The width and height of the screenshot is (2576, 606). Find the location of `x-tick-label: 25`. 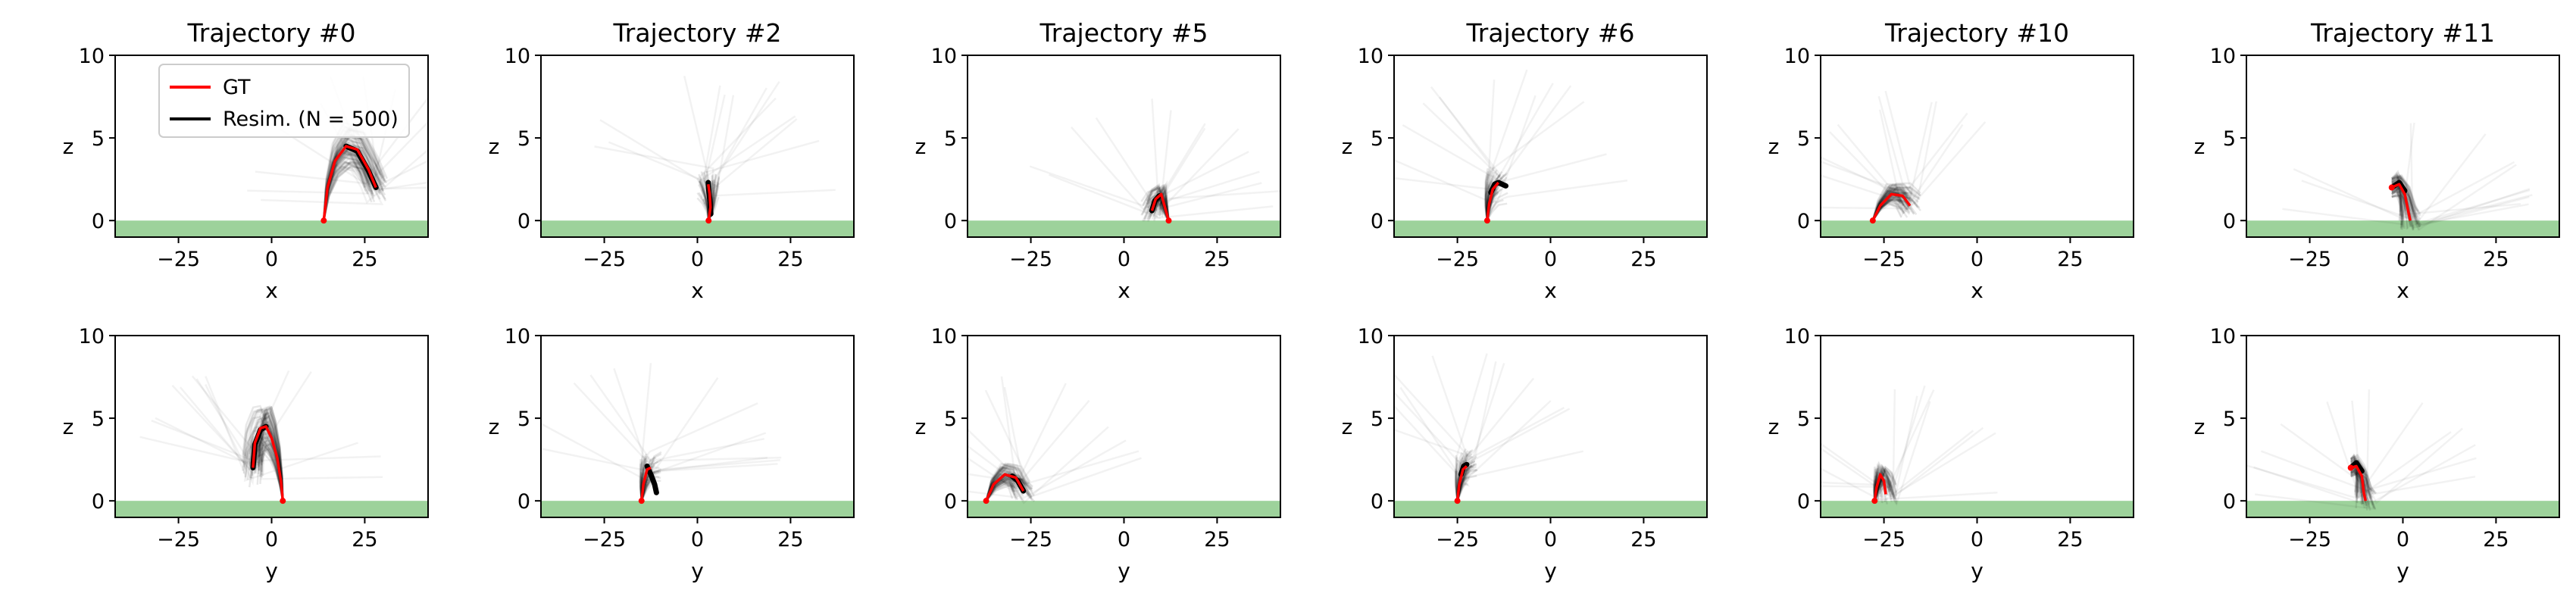

x-tick-label: 25 is located at coordinates (790, 539).